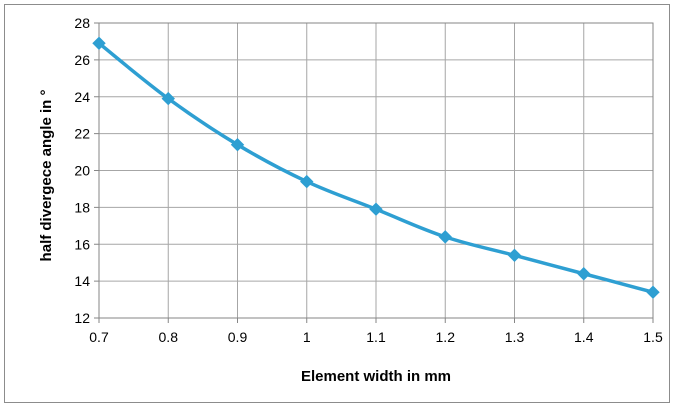 The width and height of the screenshot is (676, 409). Describe the element at coordinates (653, 337) in the screenshot. I see `x-tick-label: 1.5` at that location.